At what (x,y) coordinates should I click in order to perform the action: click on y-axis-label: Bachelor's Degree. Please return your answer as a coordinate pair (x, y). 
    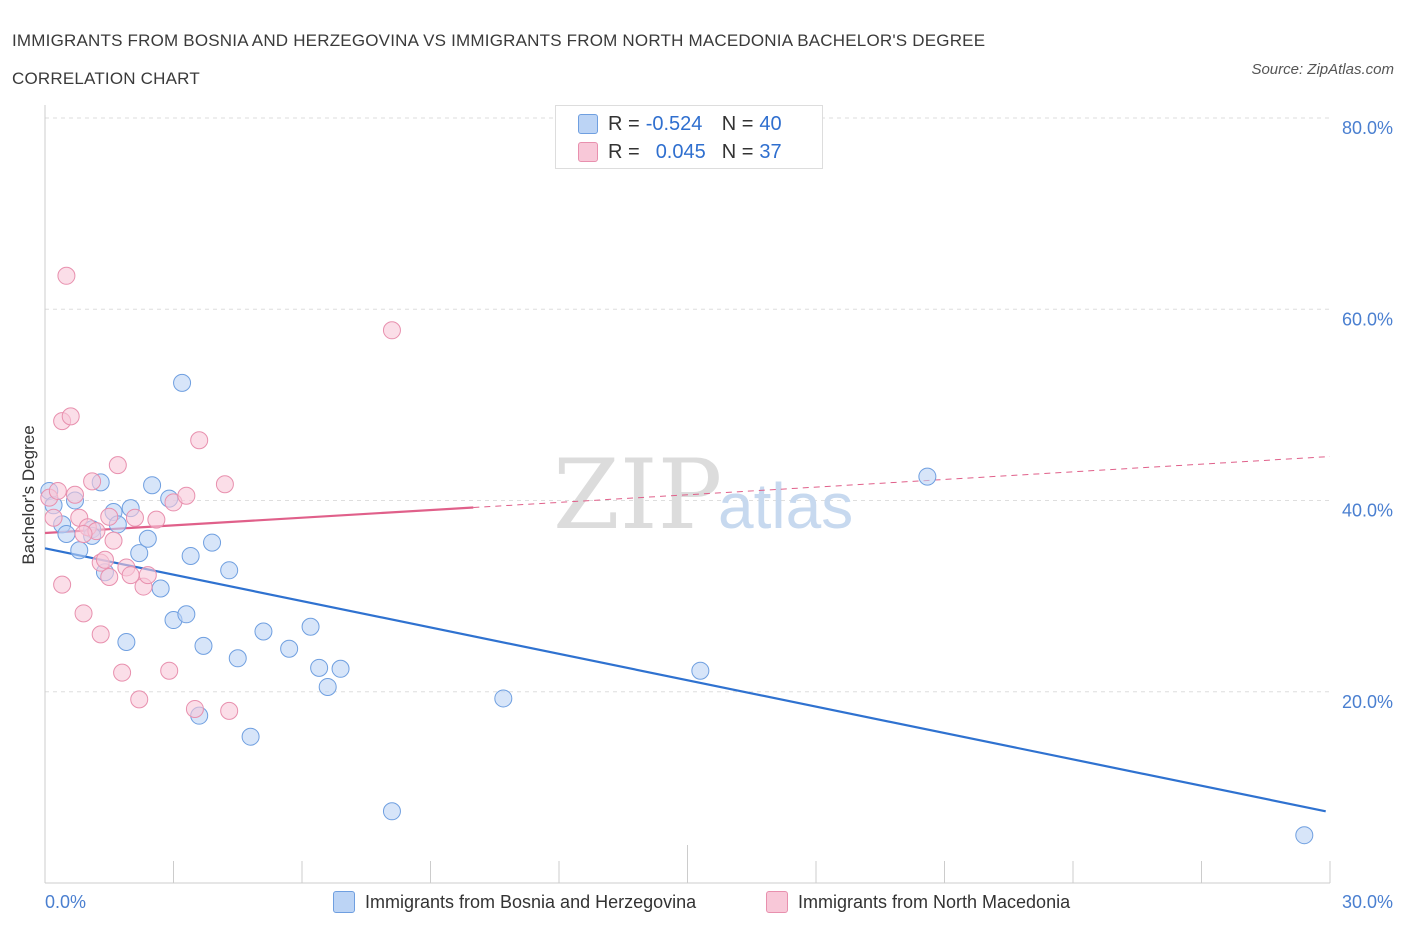
    Looking at the image, I should click on (28, 494).